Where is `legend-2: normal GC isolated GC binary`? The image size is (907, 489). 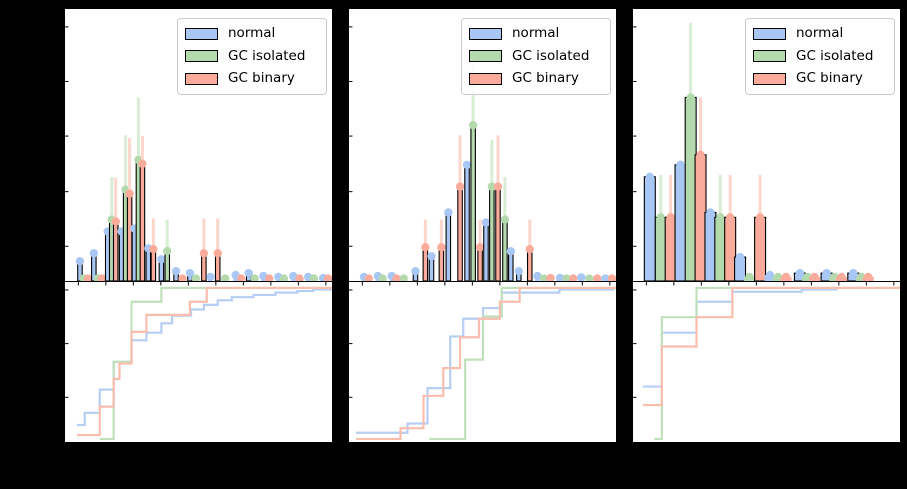
legend-2: normal GC isolated GC binary is located at coordinates (536, 56).